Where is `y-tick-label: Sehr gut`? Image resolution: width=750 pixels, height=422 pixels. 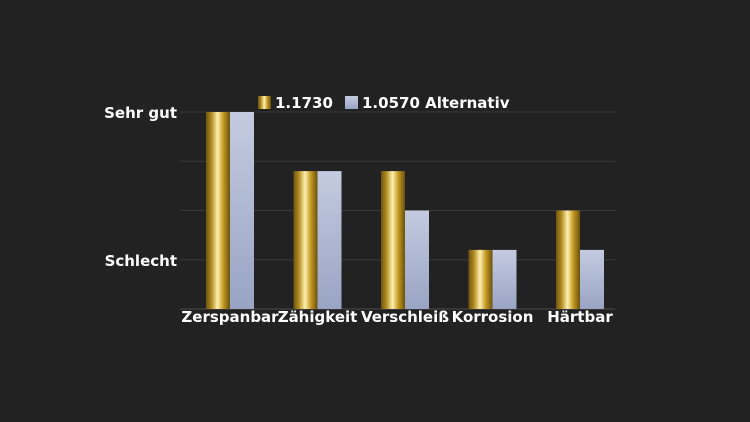
y-tick-label: Sehr gut is located at coordinates (140, 113).